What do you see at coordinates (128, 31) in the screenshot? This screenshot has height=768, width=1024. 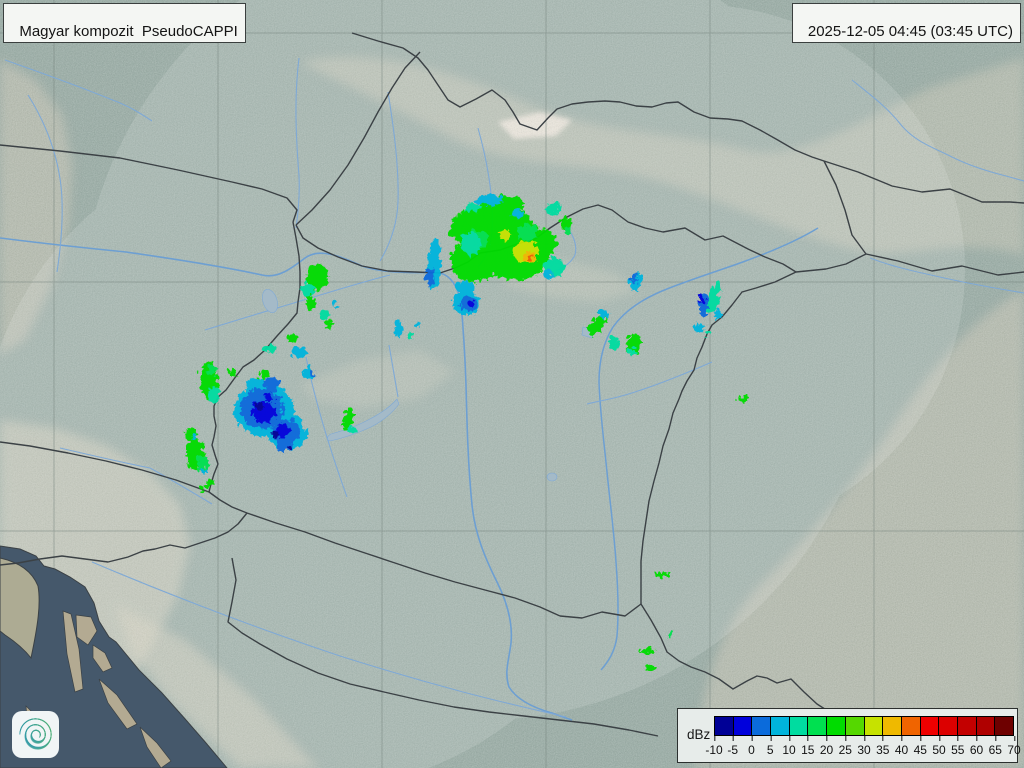 I see `product-label: Magyar kompozit PseudoCAPPI` at bounding box center [128, 31].